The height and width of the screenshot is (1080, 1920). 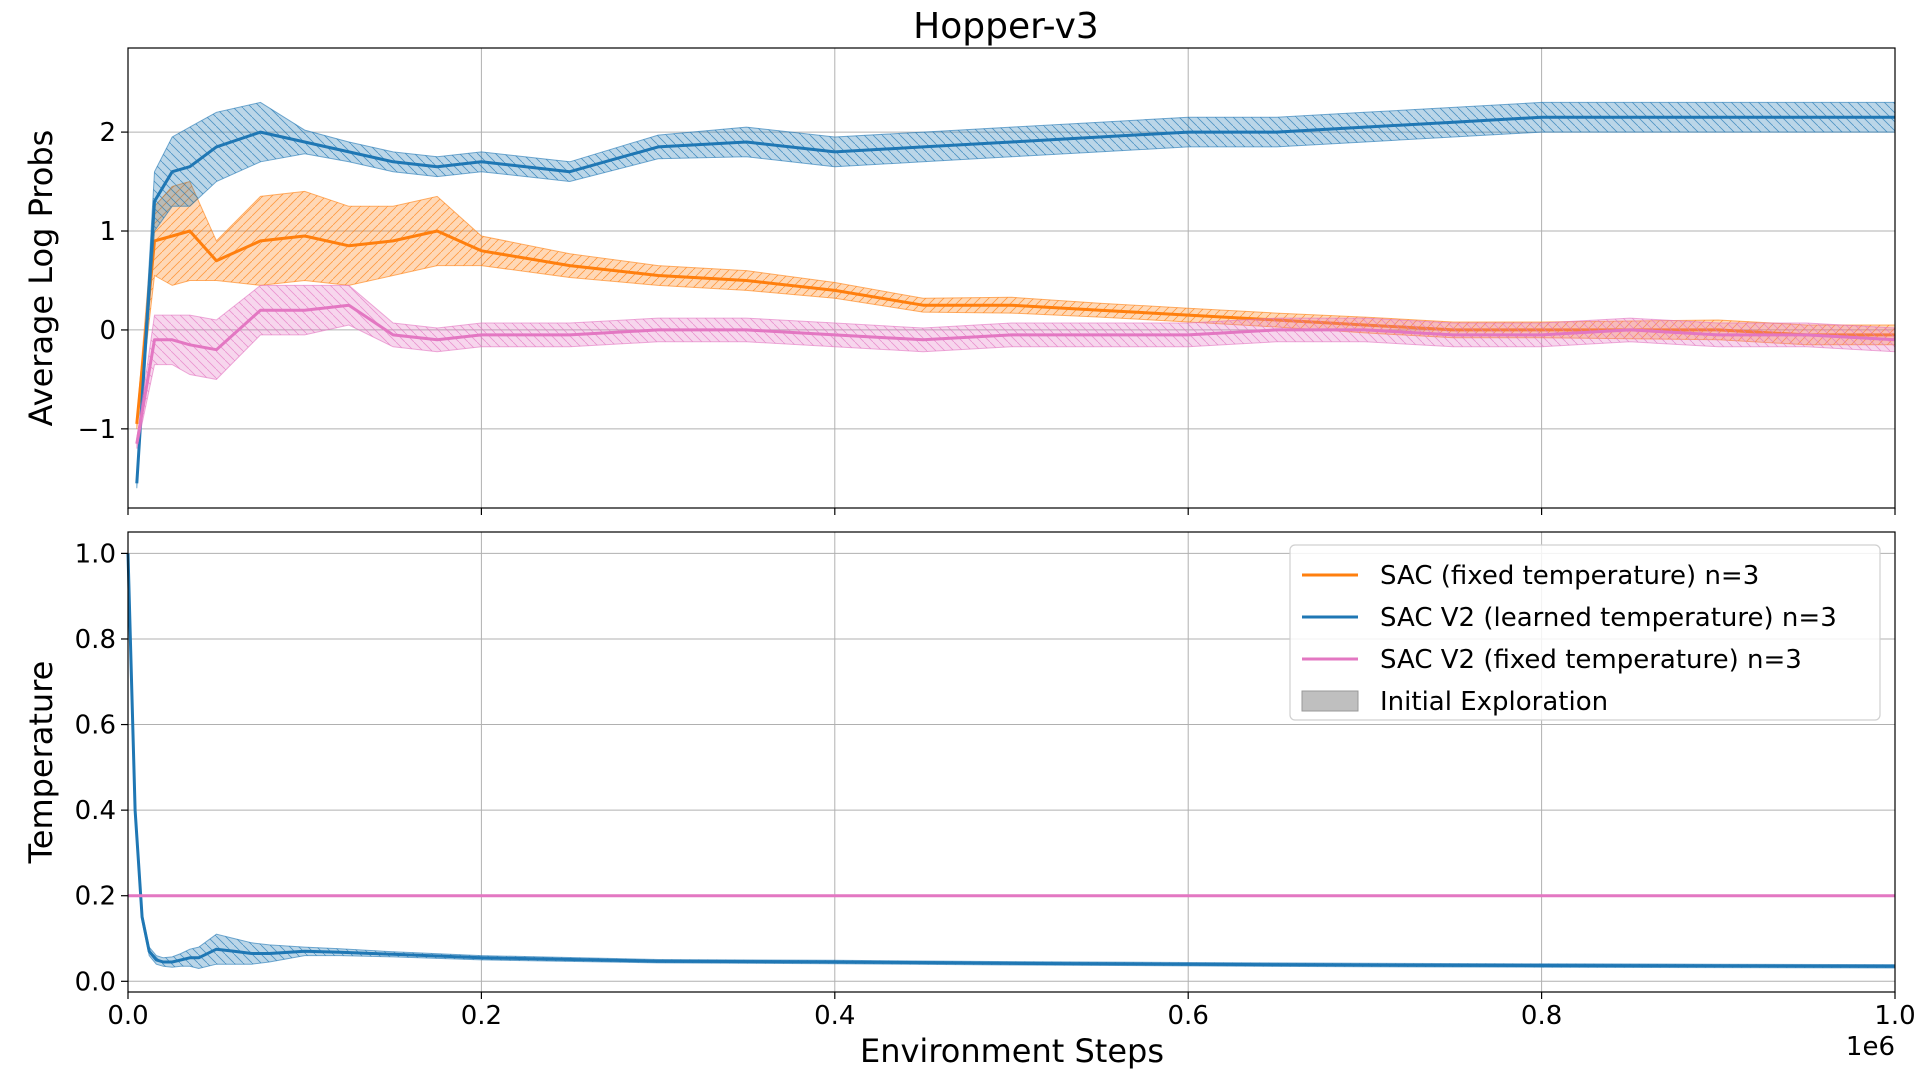 What do you see at coordinates (95, 897) in the screenshot?
I see `y-tick-label: 0.2` at bounding box center [95, 897].